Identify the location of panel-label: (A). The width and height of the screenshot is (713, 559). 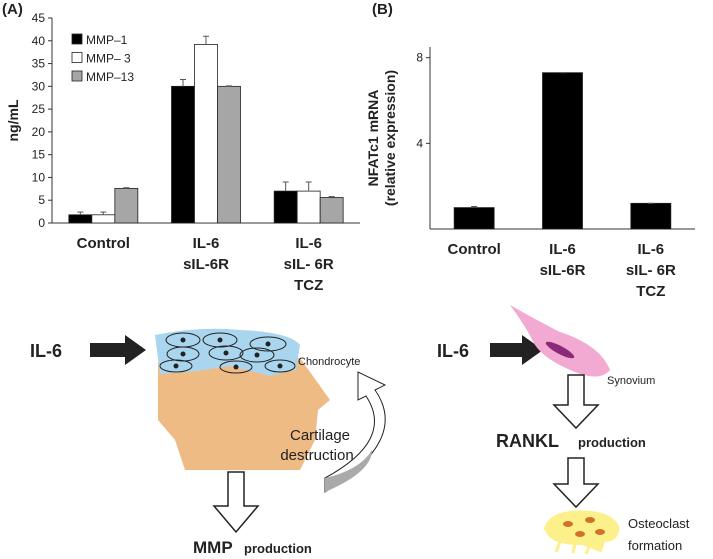
(12, 9).